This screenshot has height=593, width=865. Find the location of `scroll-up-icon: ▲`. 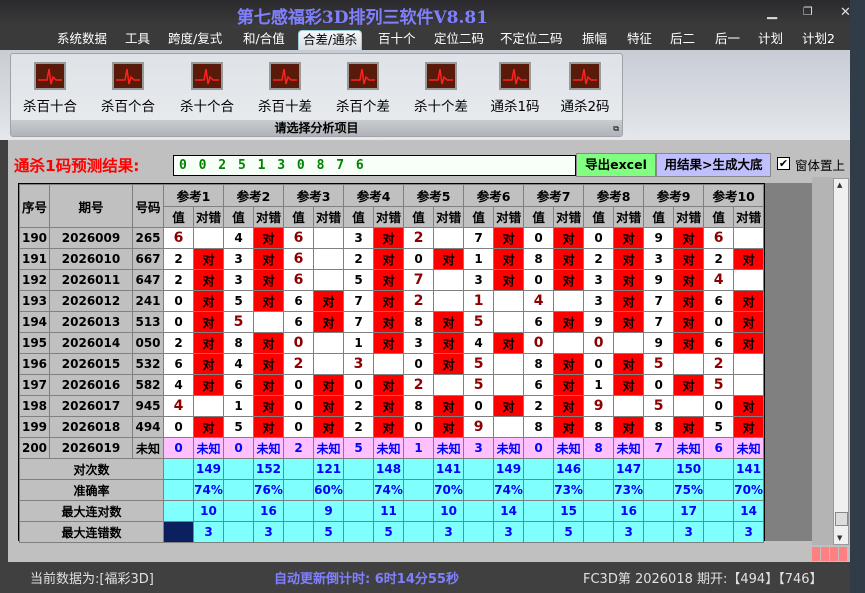

scroll-up-icon: ▲ is located at coordinates (840, 185).